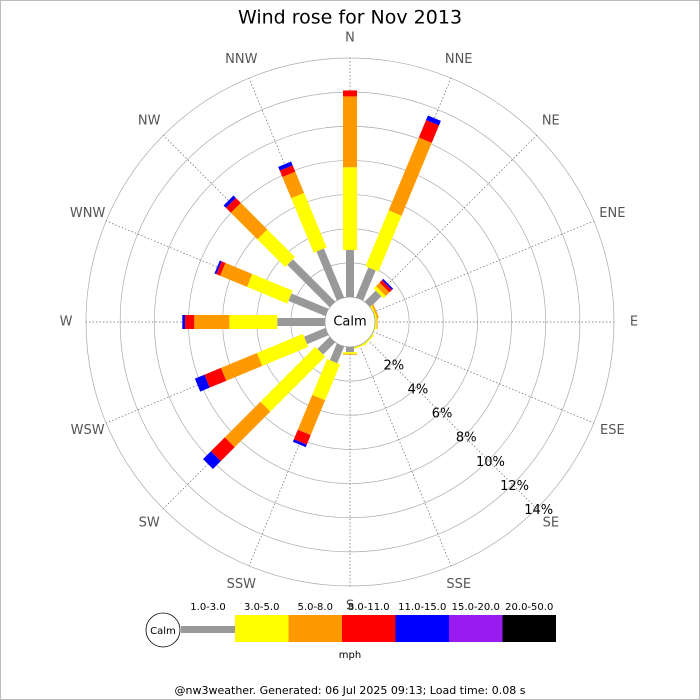  I want to click on legend-label: 11.0-15.0, so click(422, 607).